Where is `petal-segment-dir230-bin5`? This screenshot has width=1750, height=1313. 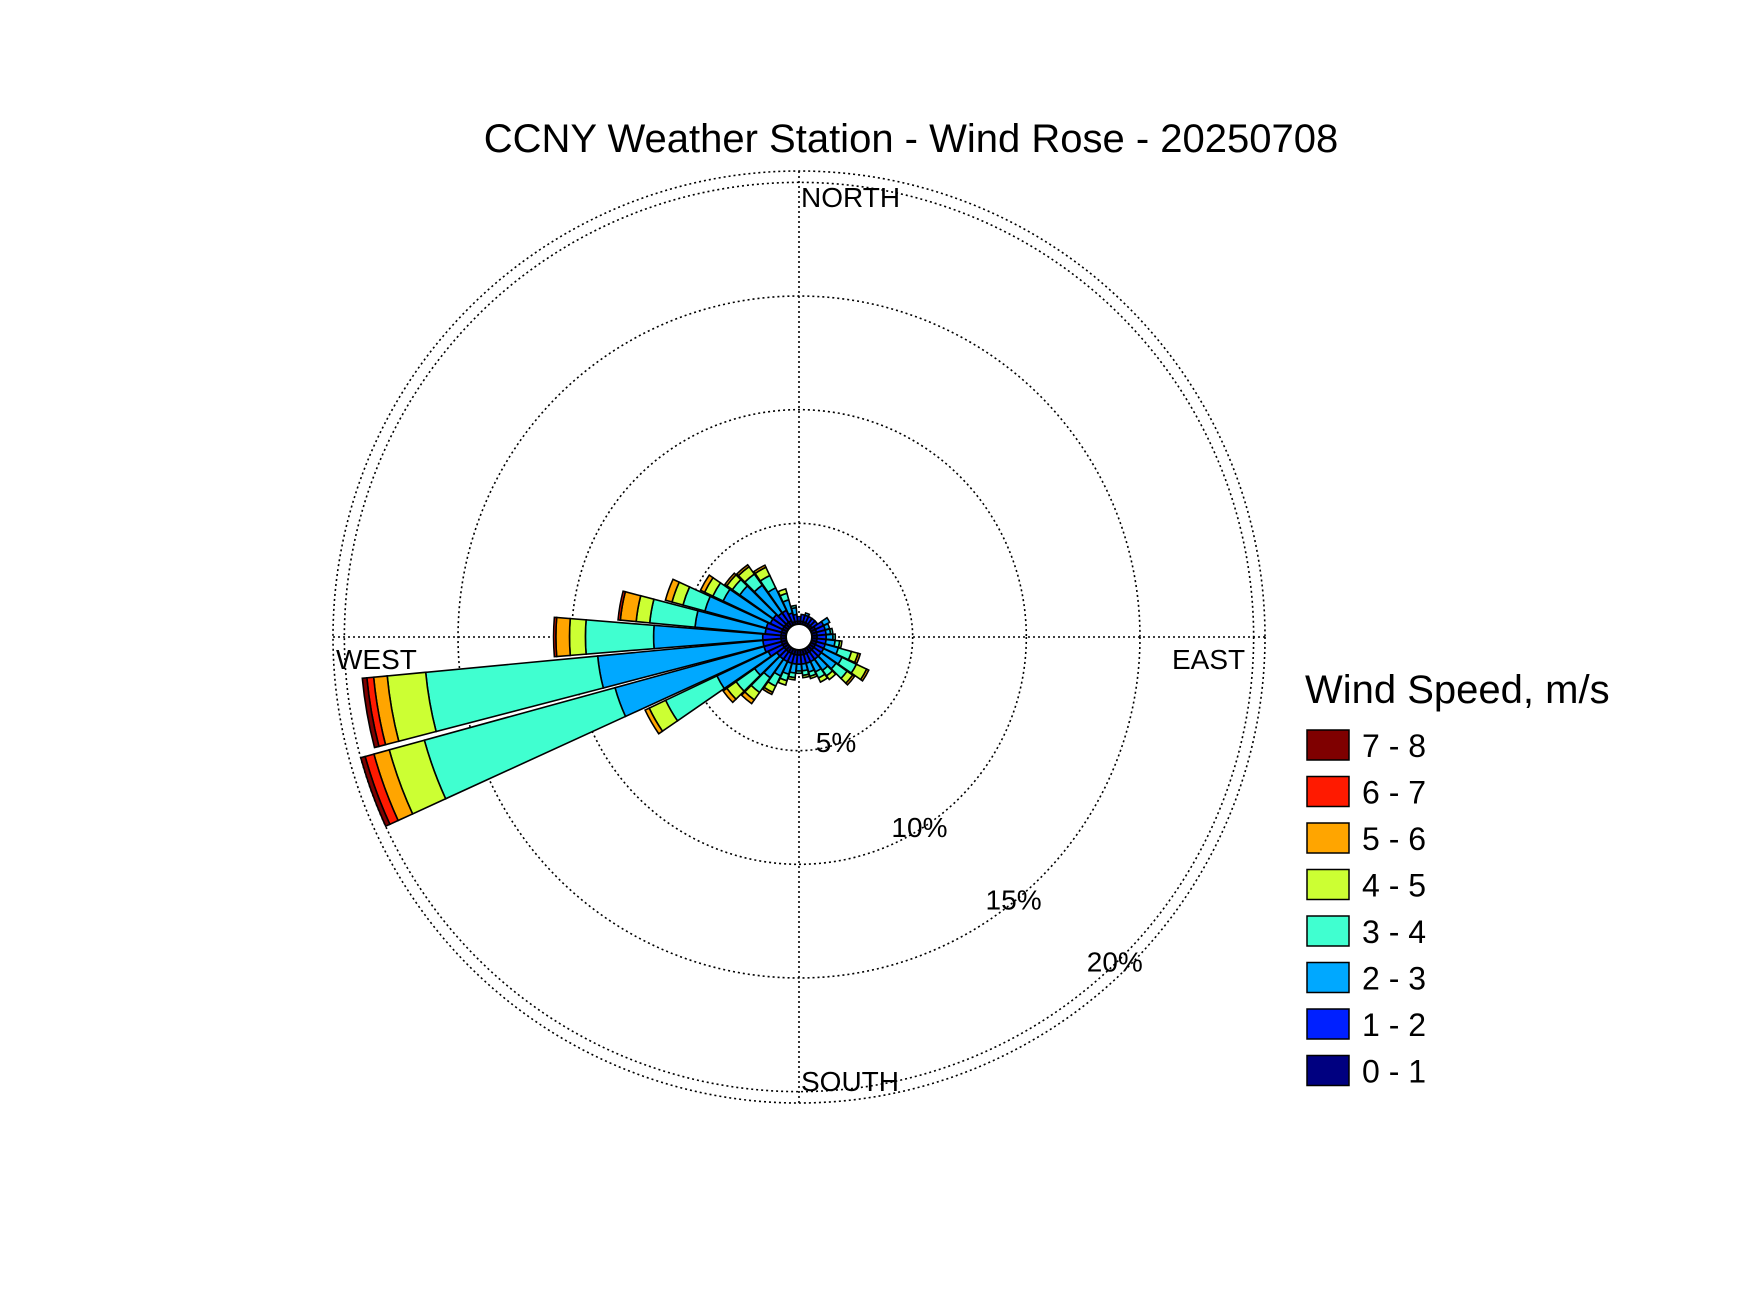
petal-segment-dir230-bin5 is located at coordinates (729, 695).